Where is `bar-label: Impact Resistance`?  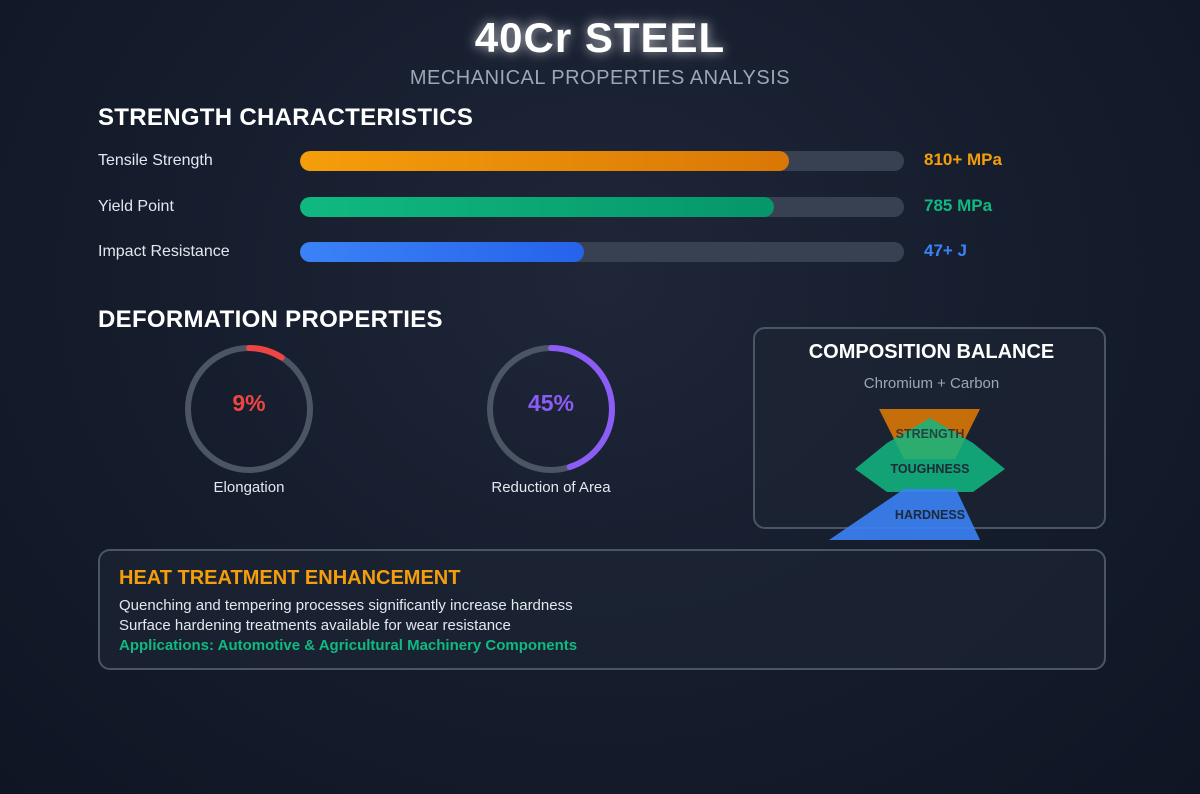
bar-label: Impact Resistance is located at coordinates (164, 251).